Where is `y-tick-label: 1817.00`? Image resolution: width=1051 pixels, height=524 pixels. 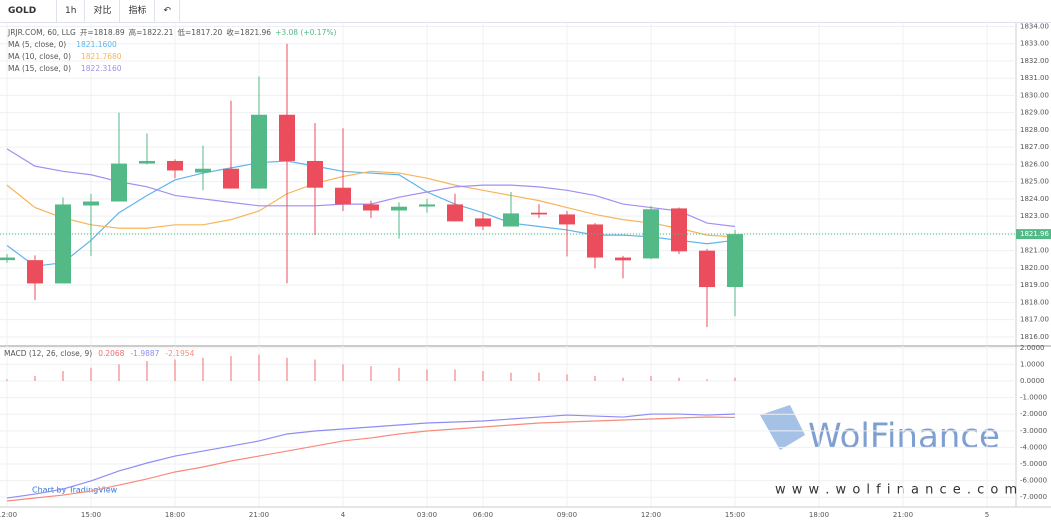
y-tick-label: 1817.00 is located at coordinates (1034, 320).